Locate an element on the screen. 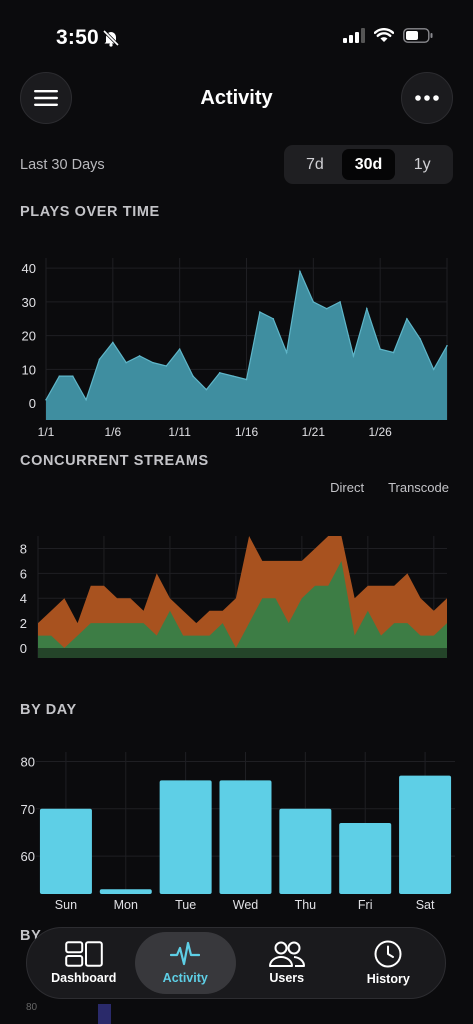 The image size is (473, 1024). x-tick-label: 1/1 is located at coordinates (46, 432).